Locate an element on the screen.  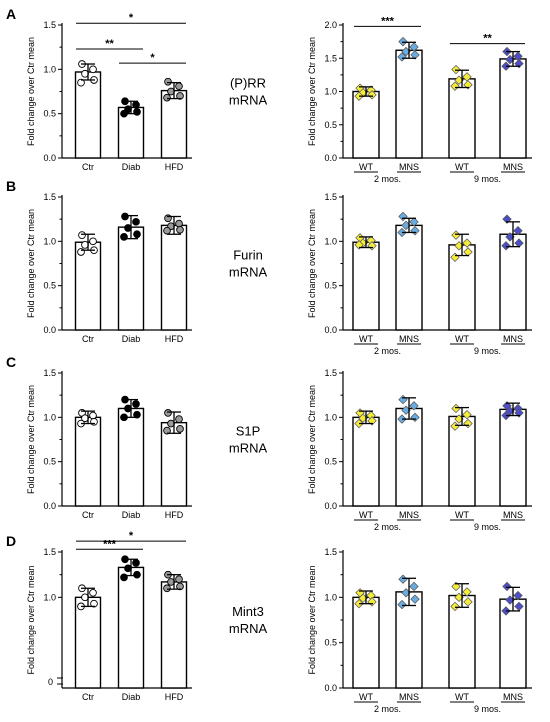
panel-a-left-ylabel: Fold change over Ctr mean is located at coordinates (31, 91).